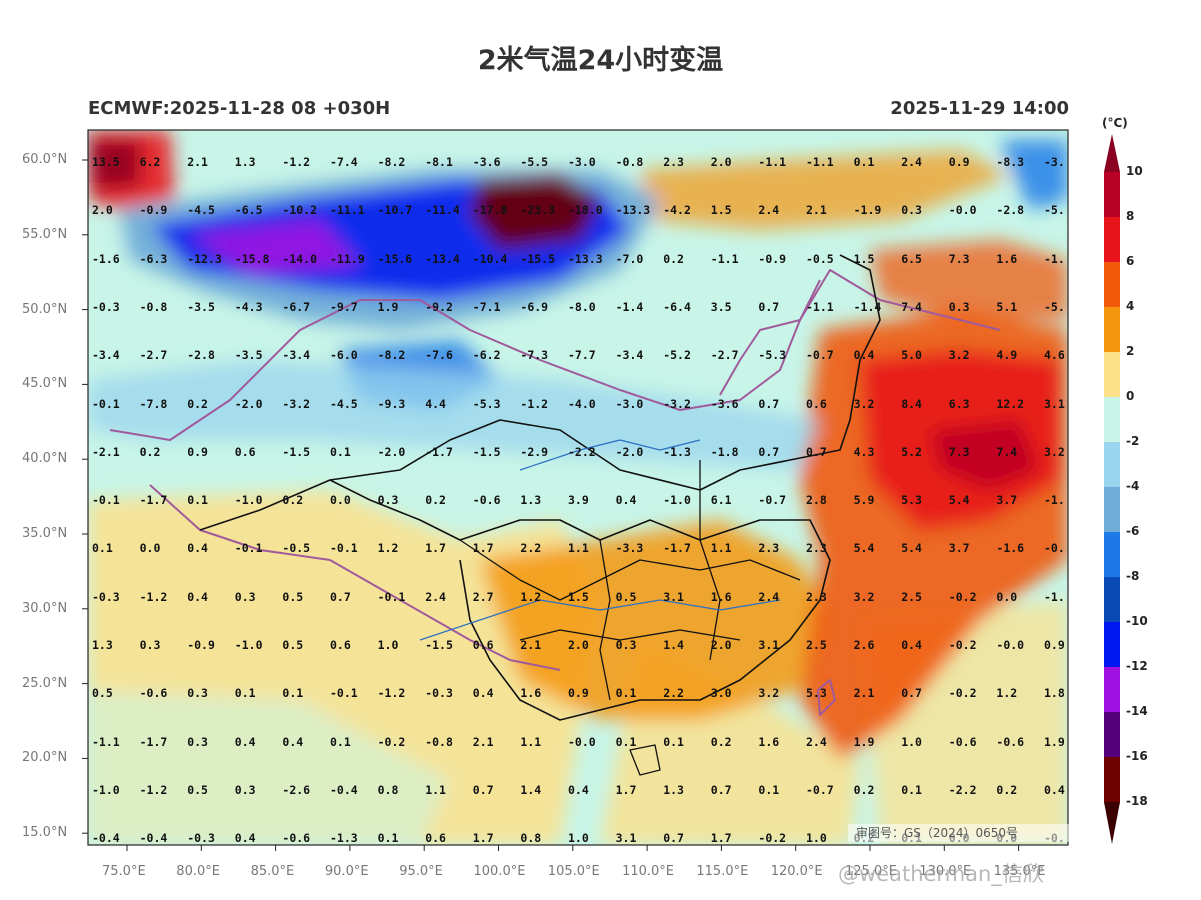 This screenshot has height=900, width=1201. Describe the element at coordinates (344, 355) in the screenshot. I see `grid-value: -6.0` at that location.